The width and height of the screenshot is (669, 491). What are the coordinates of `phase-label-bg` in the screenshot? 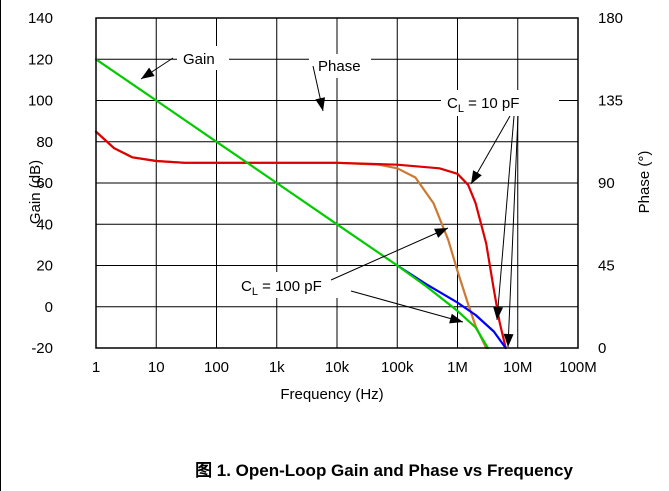 It's located at (340, 66).